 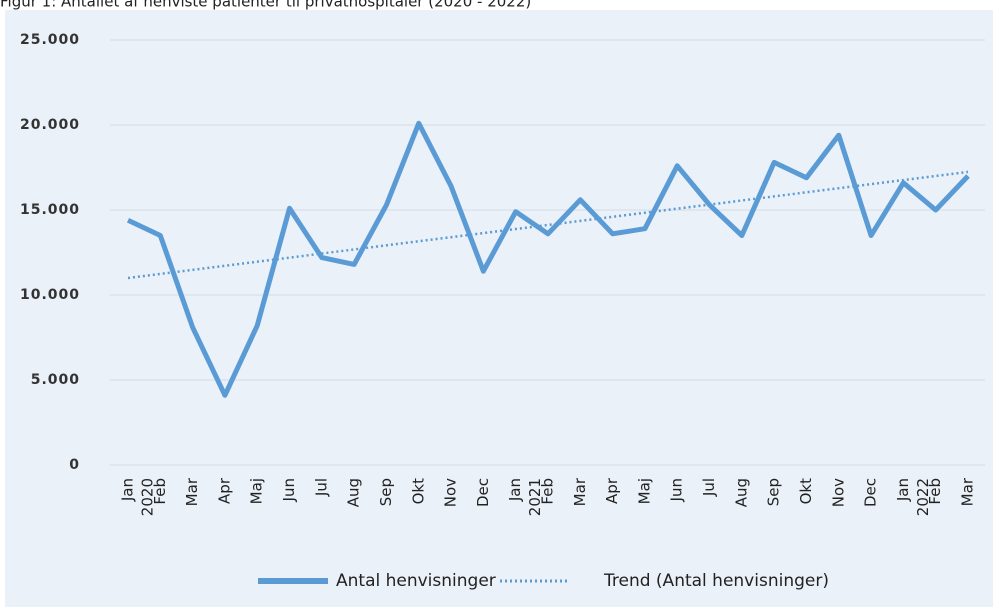 I want to click on y-tick-label: 5.000, so click(x=55, y=380).